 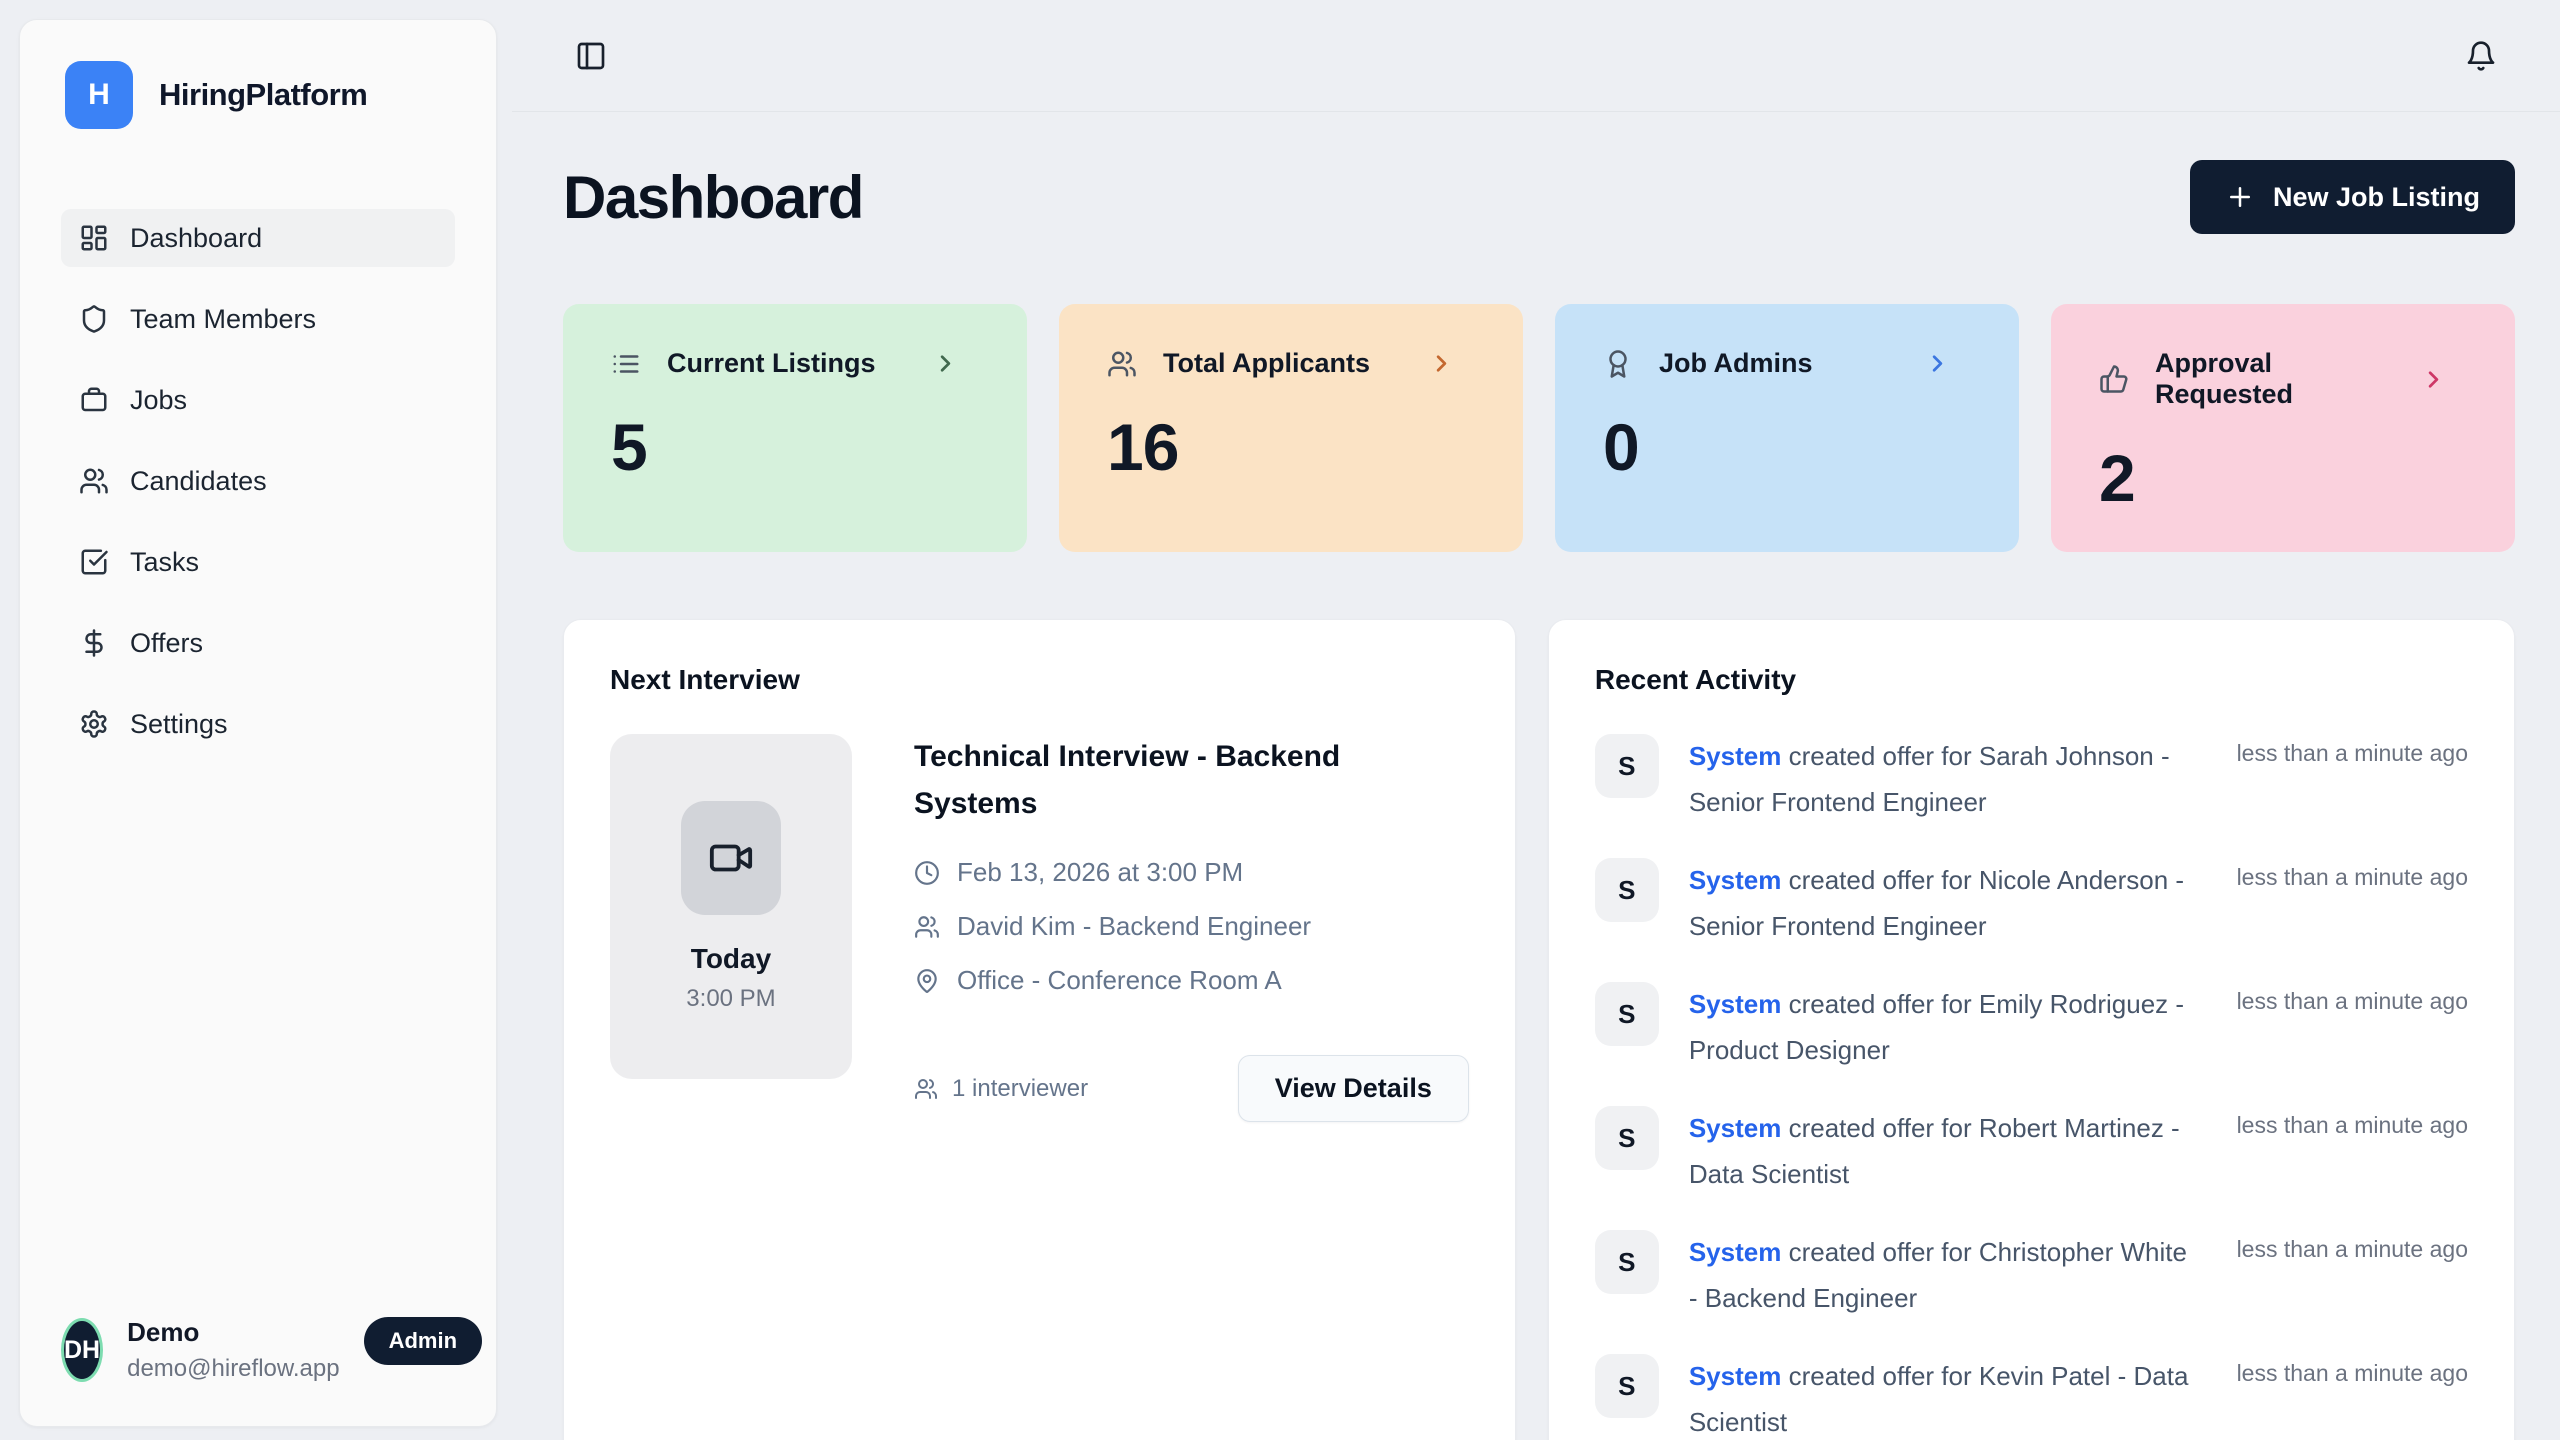 What do you see at coordinates (94, 643) in the screenshot?
I see `dollar-icon` at bounding box center [94, 643].